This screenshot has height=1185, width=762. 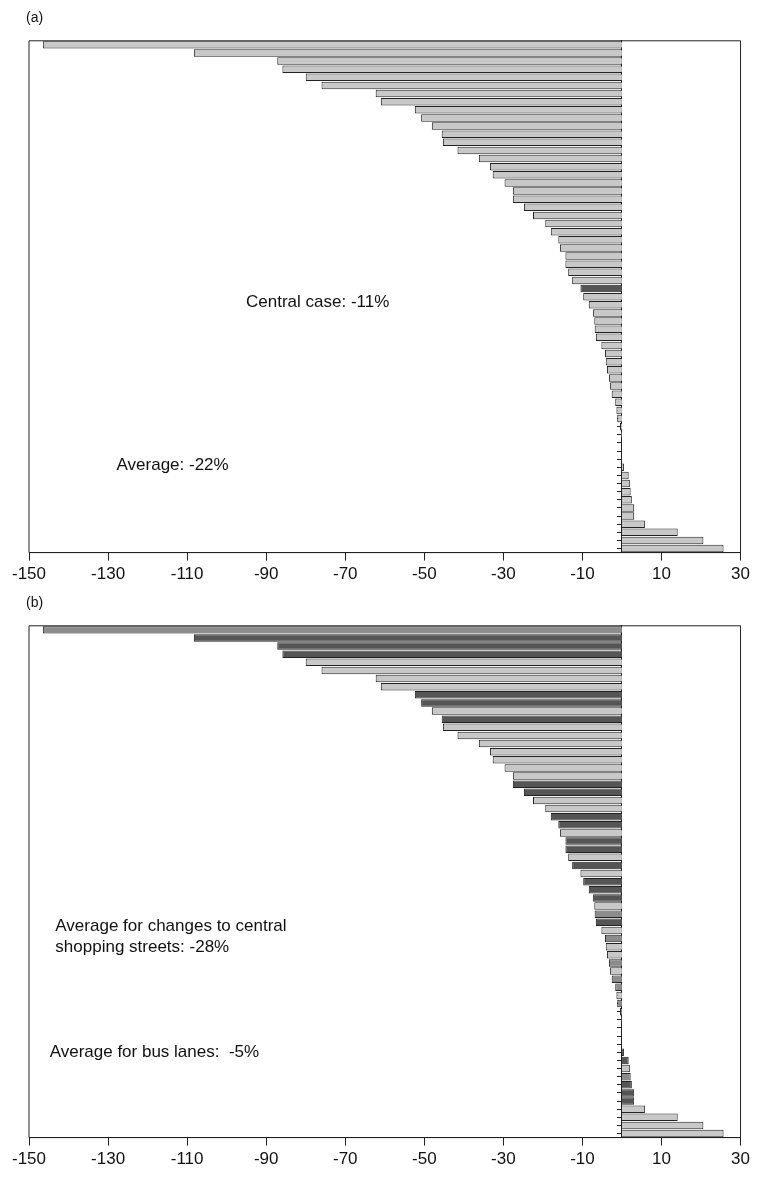 I want to click on annotation: Average: -22%, so click(x=172, y=465).